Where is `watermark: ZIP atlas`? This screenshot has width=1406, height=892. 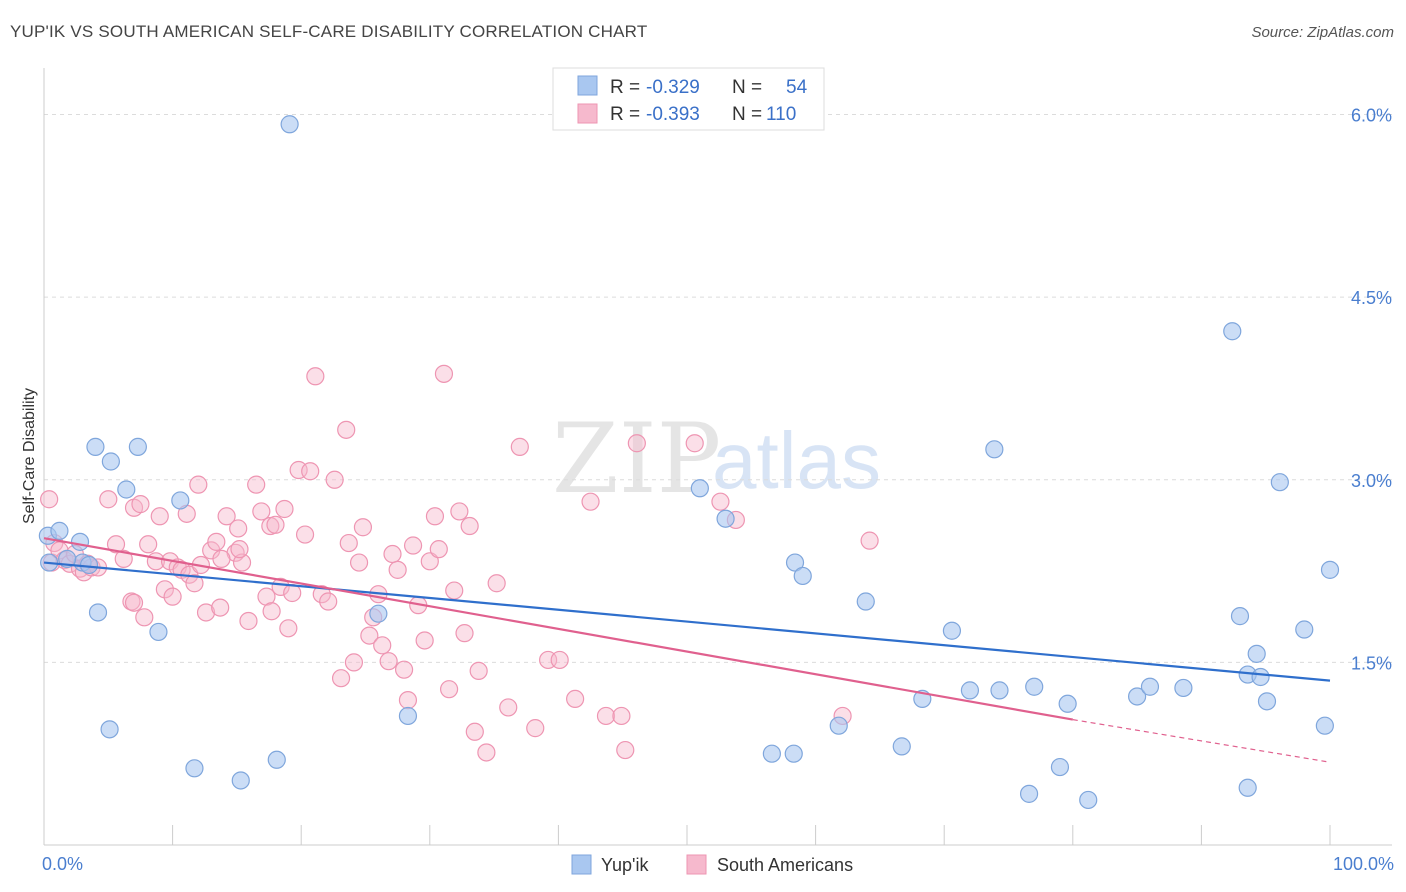 watermark: ZIP atlas is located at coordinates (716, 459).